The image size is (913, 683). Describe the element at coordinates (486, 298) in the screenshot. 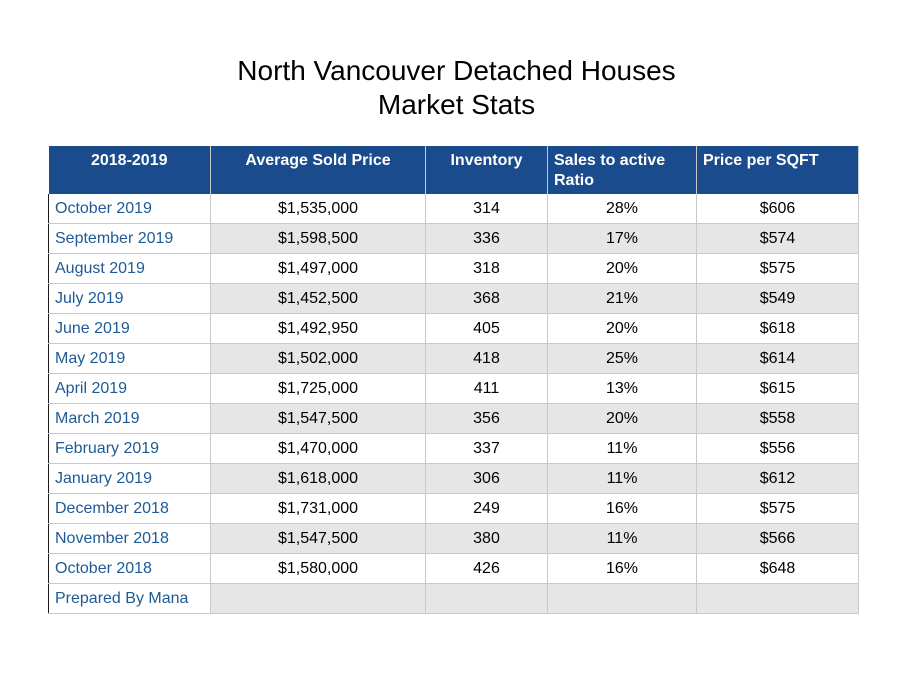

I see `inventory-cell: 368` at that location.